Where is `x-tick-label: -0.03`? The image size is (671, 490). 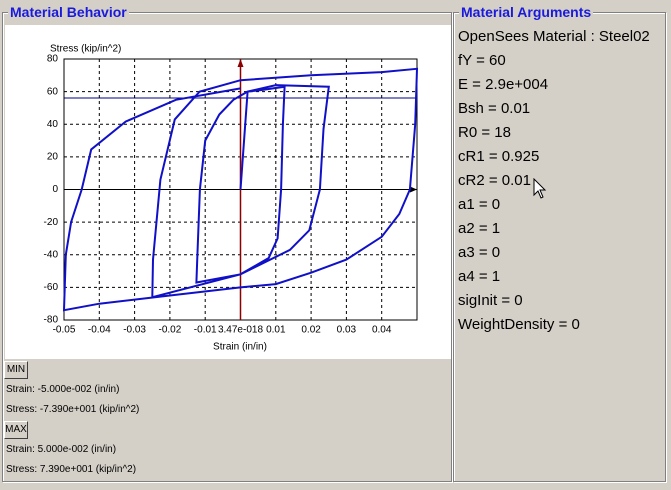 x-tick-label: -0.03 is located at coordinates (134, 330).